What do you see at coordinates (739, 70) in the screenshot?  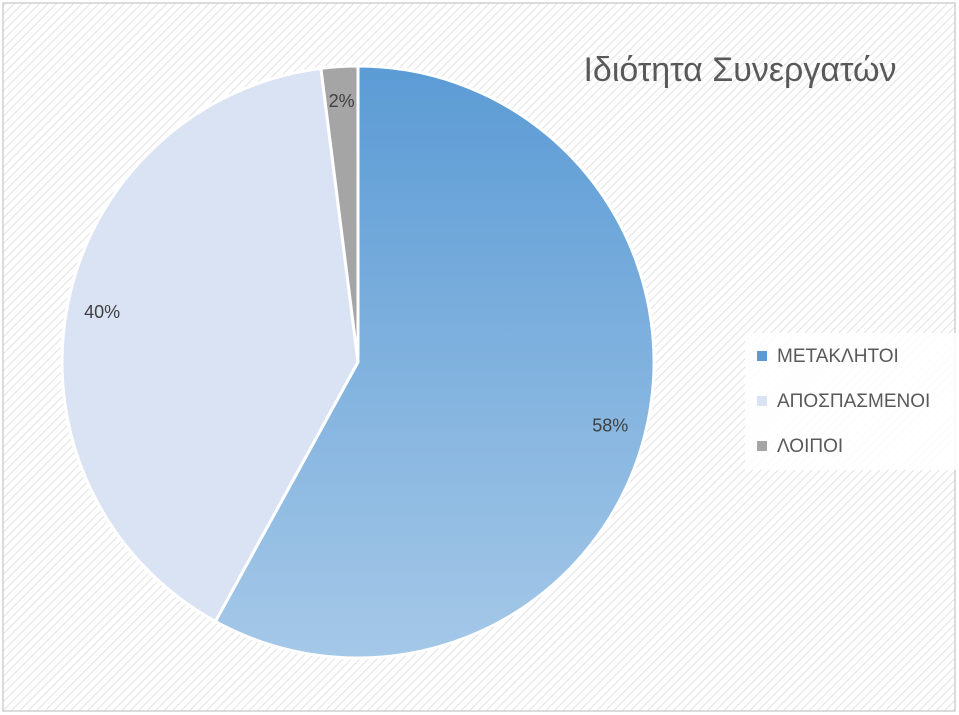 I see `chart-title: Ιδιότητα Συνεργατών` at bounding box center [739, 70].